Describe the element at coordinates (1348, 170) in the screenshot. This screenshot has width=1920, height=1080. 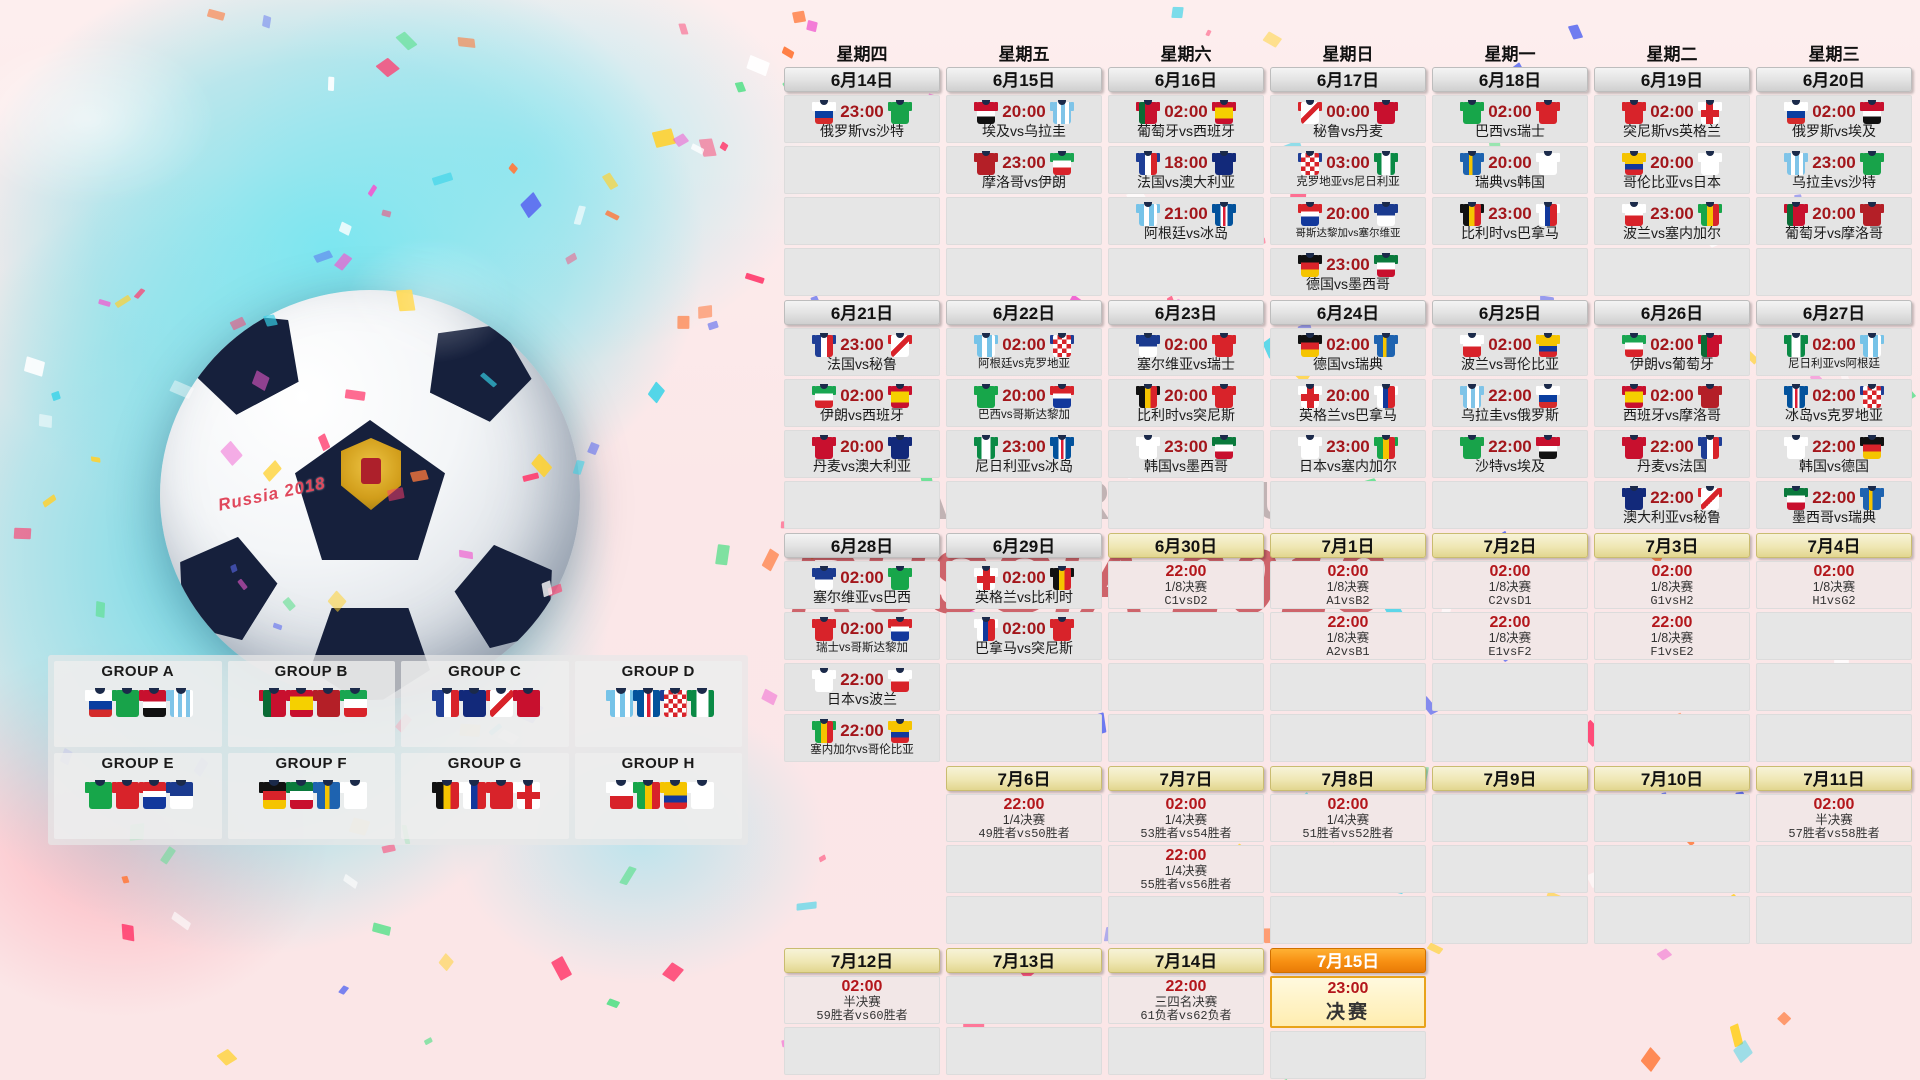
I see `match-cell: 03:00 克罗地亚vs尼日利亚` at that location.